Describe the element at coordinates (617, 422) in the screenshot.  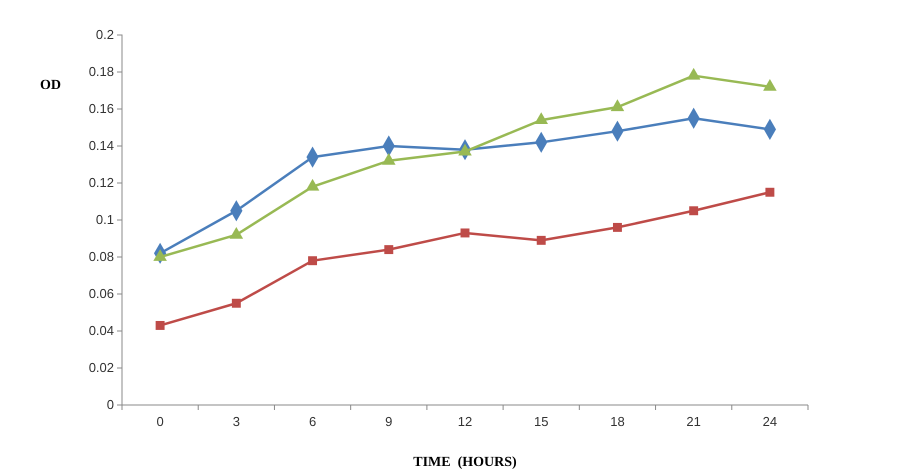
I see `x-tick-label: 18` at that location.